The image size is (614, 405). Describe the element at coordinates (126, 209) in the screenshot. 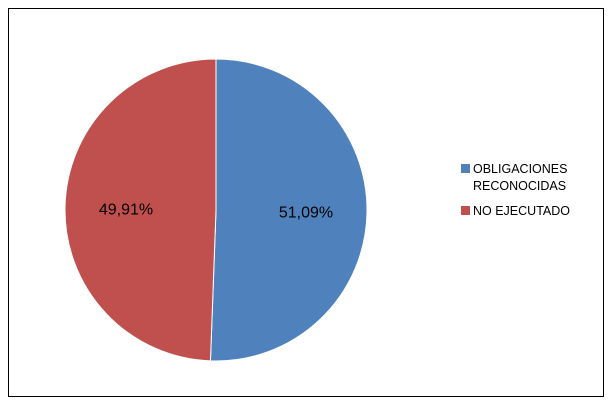

I see `data-label-no-ejecutado: 49,91%` at that location.